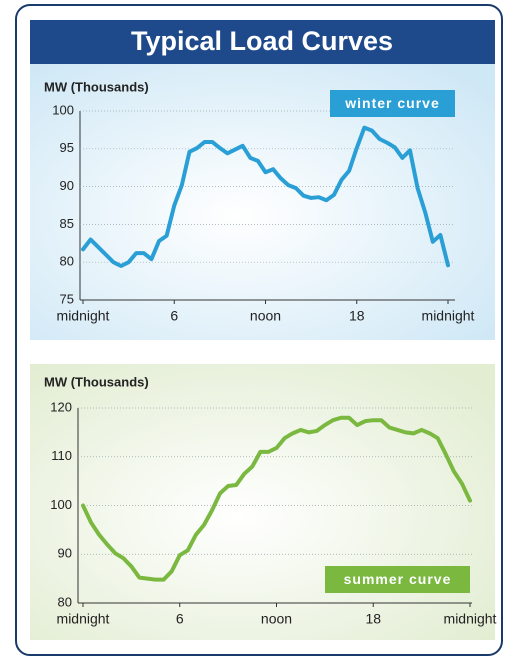 This screenshot has height=658, width=506. I want to click on curve-label: winter curve, so click(391, 103).